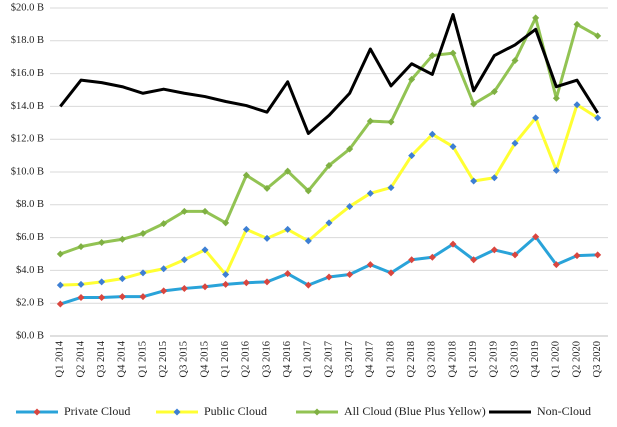 The width and height of the screenshot is (617, 427). Describe the element at coordinates (349, 359) in the screenshot. I see `x-tick-label: Q3 2017` at that location.